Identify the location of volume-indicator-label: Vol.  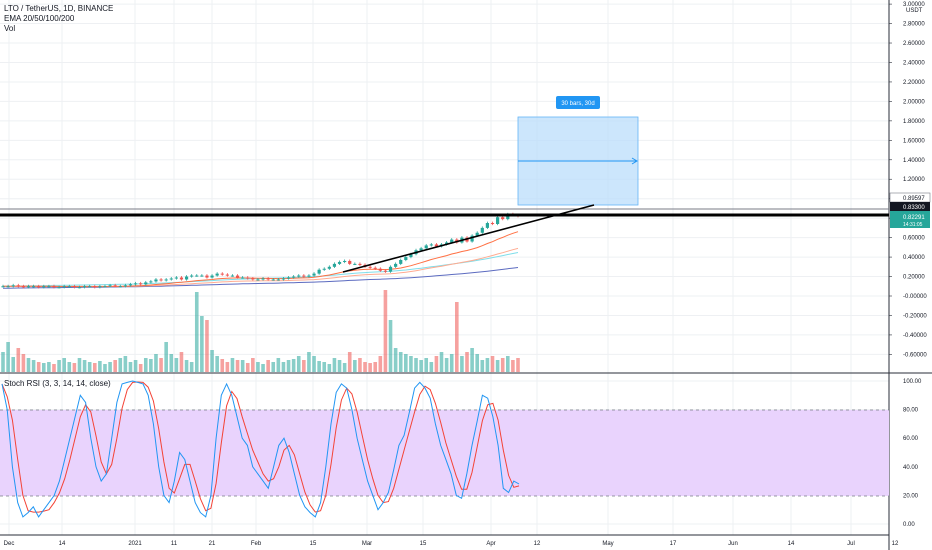
(10, 28).